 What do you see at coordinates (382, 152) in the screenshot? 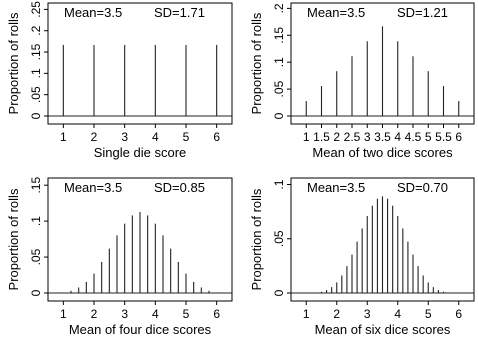
I see `x-axis-title: Mean of two dice scores` at bounding box center [382, 152].